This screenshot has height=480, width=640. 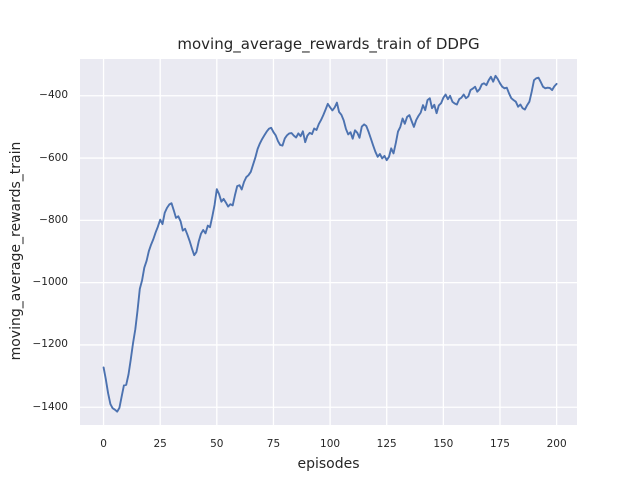 What do you see at coordinates (53, 157) in the screenshot?
I see `y-tick-label: −600` at bounding box center [53, 157].